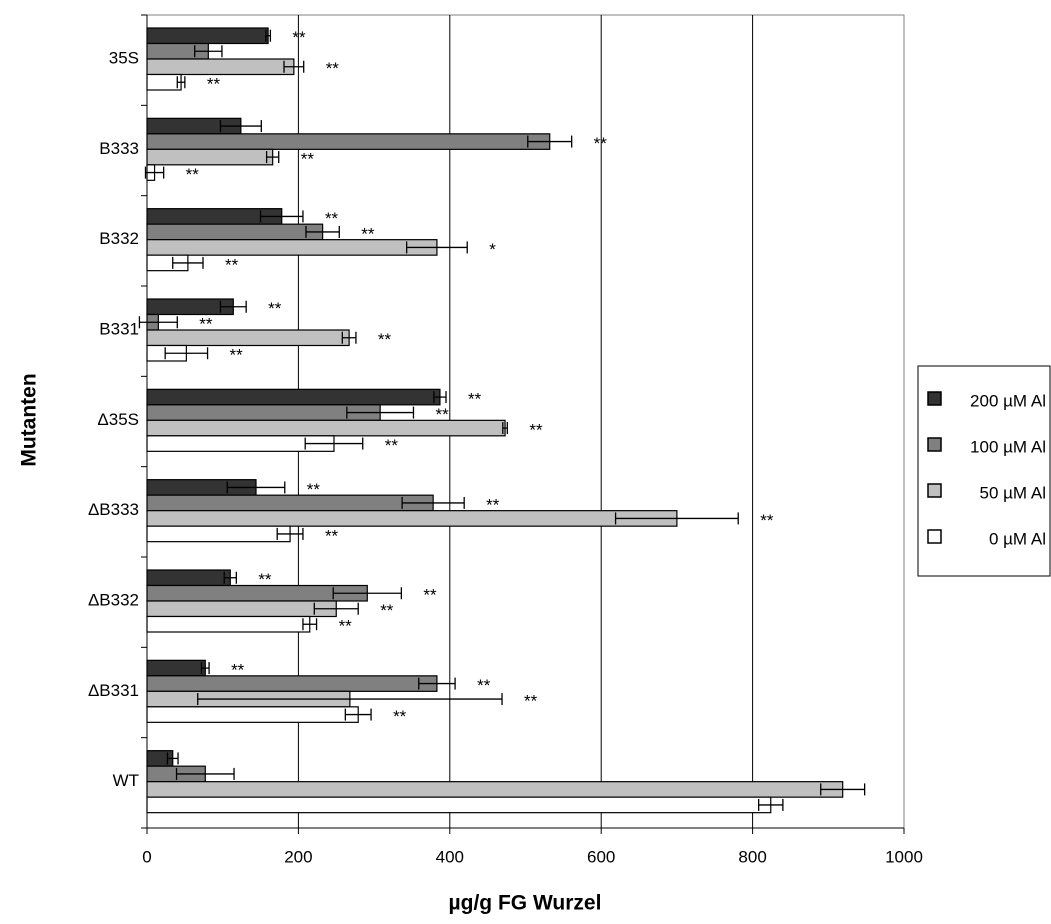 This screenshot has height=924, width=1051. Describe the element at coordinates (113, 599) in the screenshot. I see `y-tick-label: ΔB332` at that location.